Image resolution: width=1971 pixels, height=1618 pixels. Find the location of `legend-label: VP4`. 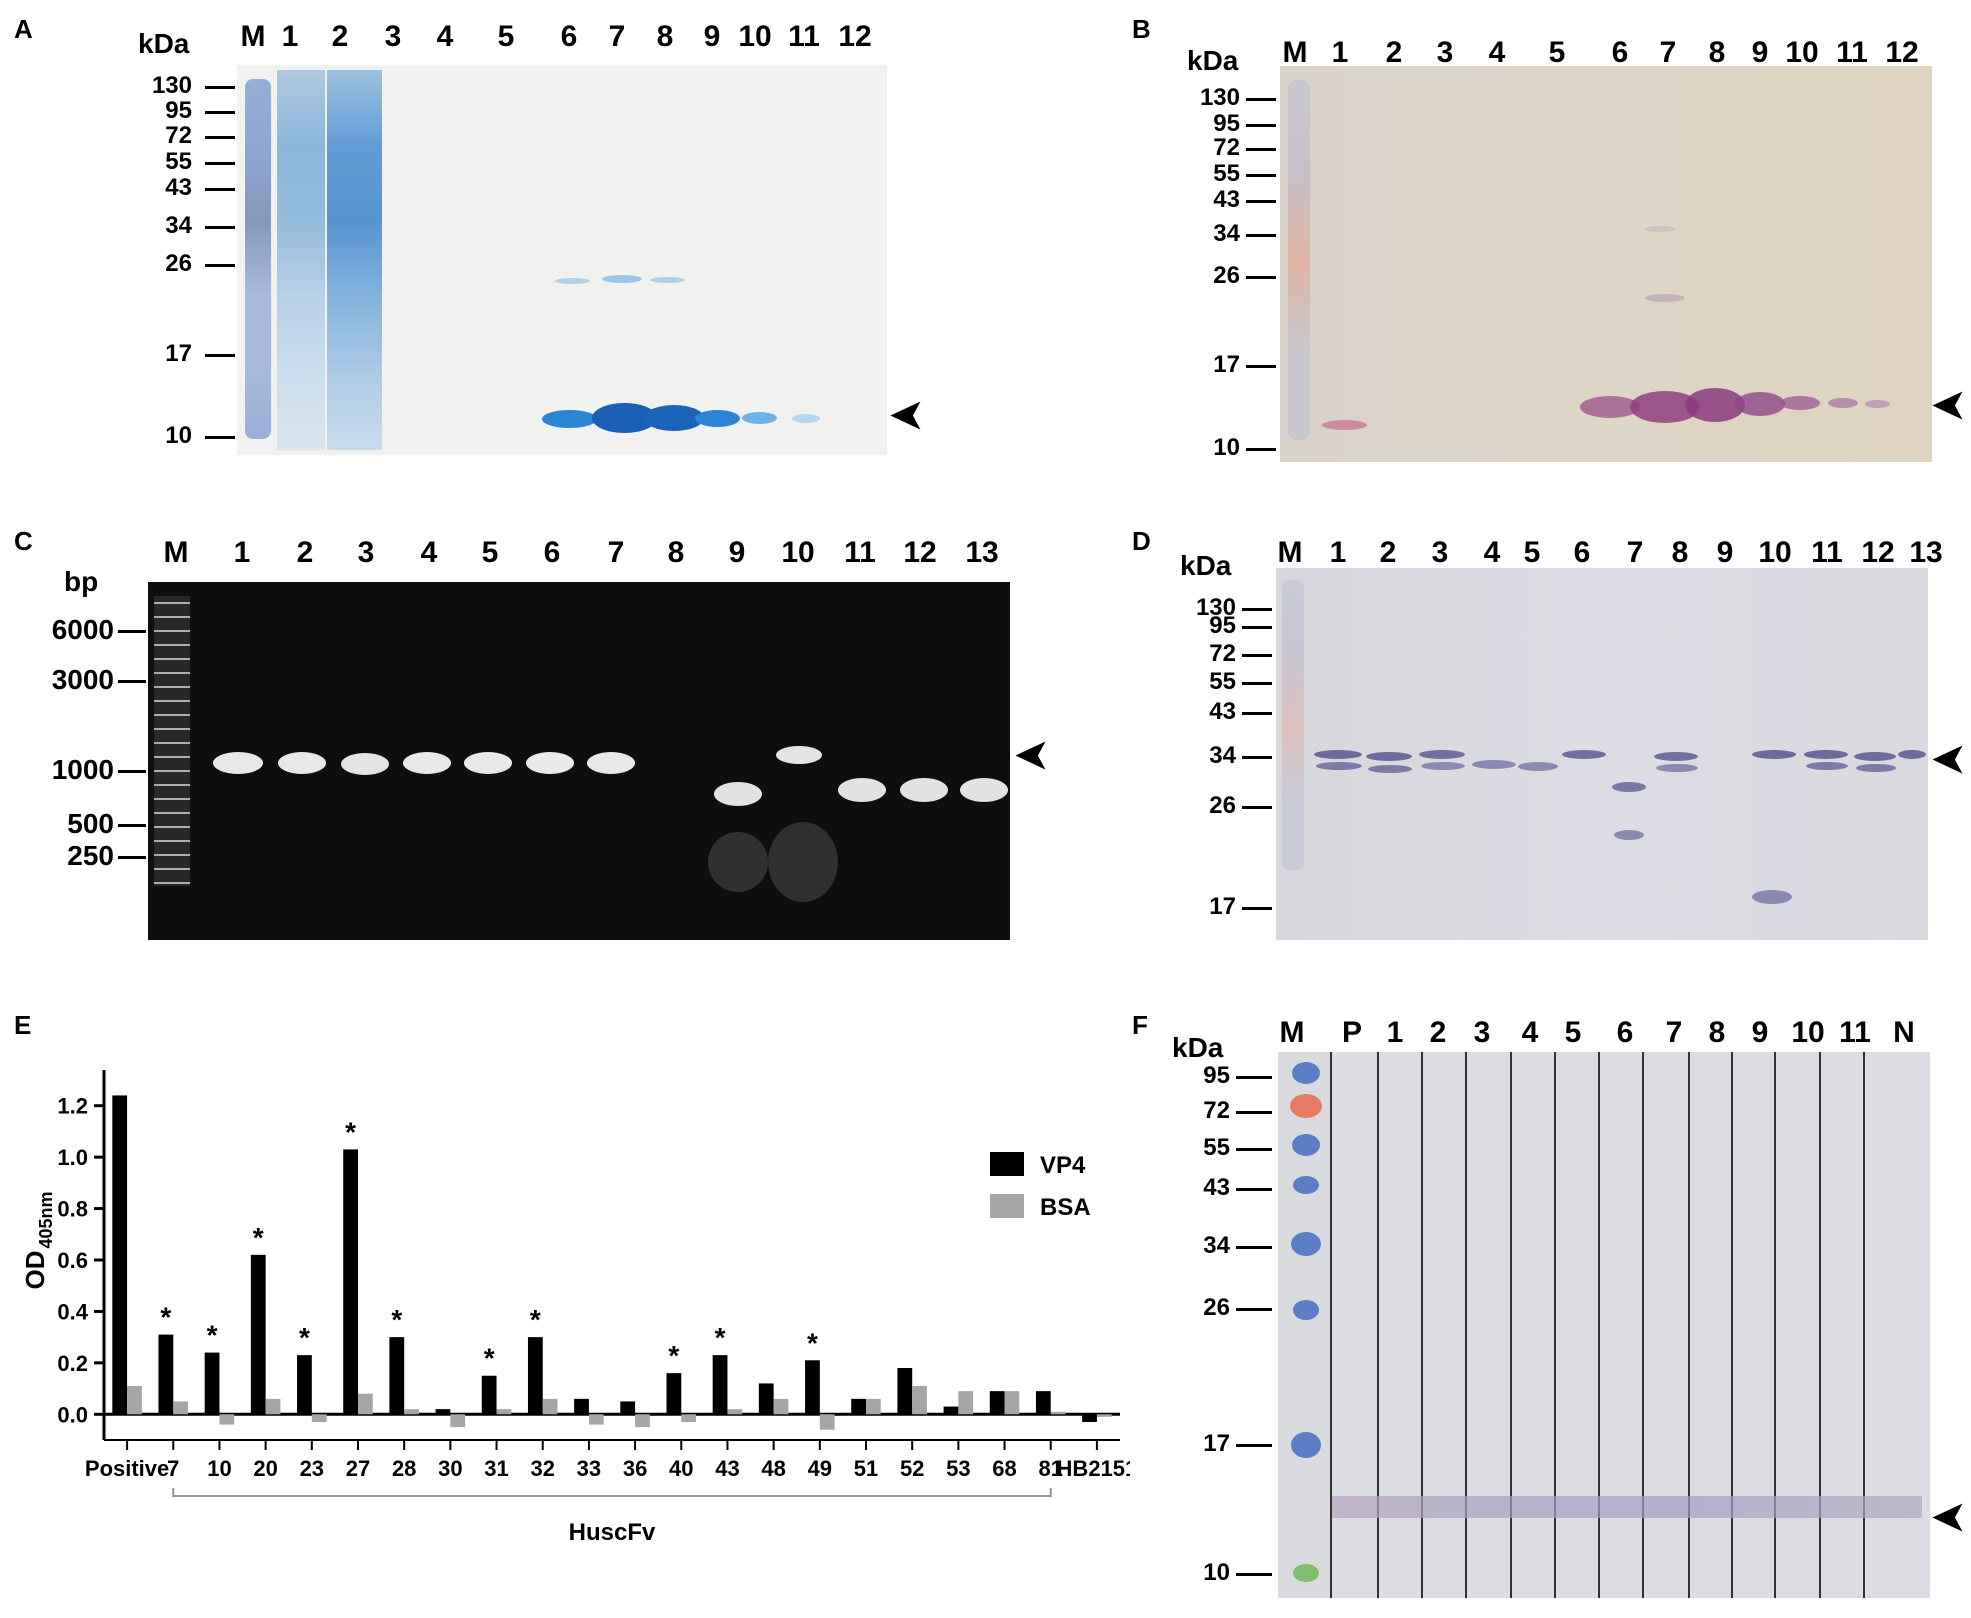

legend-label: VP4 is located at coordinates (1063, 1165).